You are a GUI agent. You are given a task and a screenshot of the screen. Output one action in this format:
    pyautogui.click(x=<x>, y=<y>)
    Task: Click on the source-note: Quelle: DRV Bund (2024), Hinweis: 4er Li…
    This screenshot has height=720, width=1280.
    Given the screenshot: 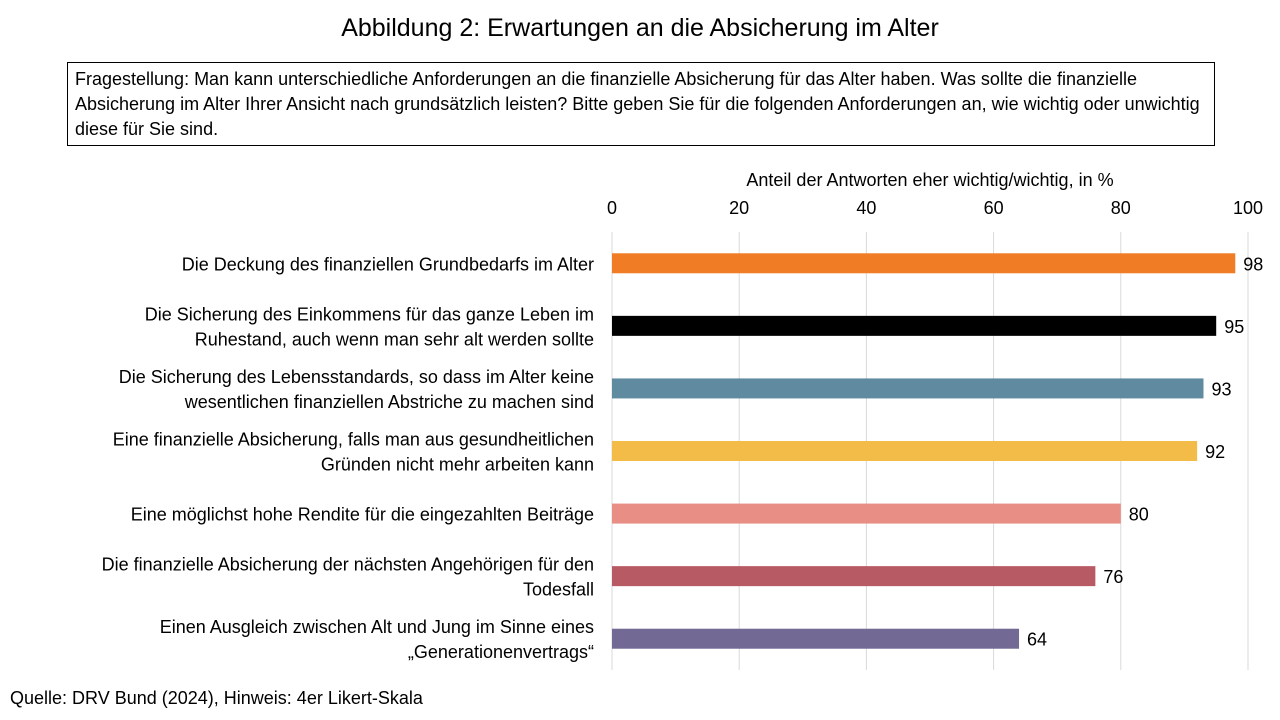 What is the action you would take?
    pyautogui.click(x=216, y=698)
    